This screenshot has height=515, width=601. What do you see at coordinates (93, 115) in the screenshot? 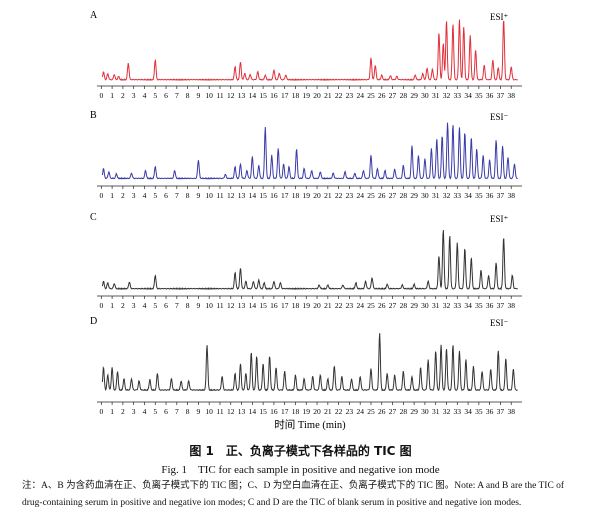
I see `panel-label: B` at bounding box center [93, 115].